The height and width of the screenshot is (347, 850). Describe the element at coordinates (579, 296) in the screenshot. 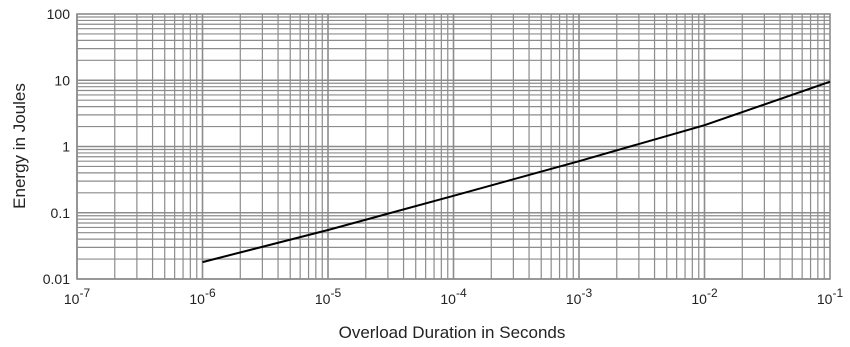

I see `x-tick-label: 10⁻³` at that location.